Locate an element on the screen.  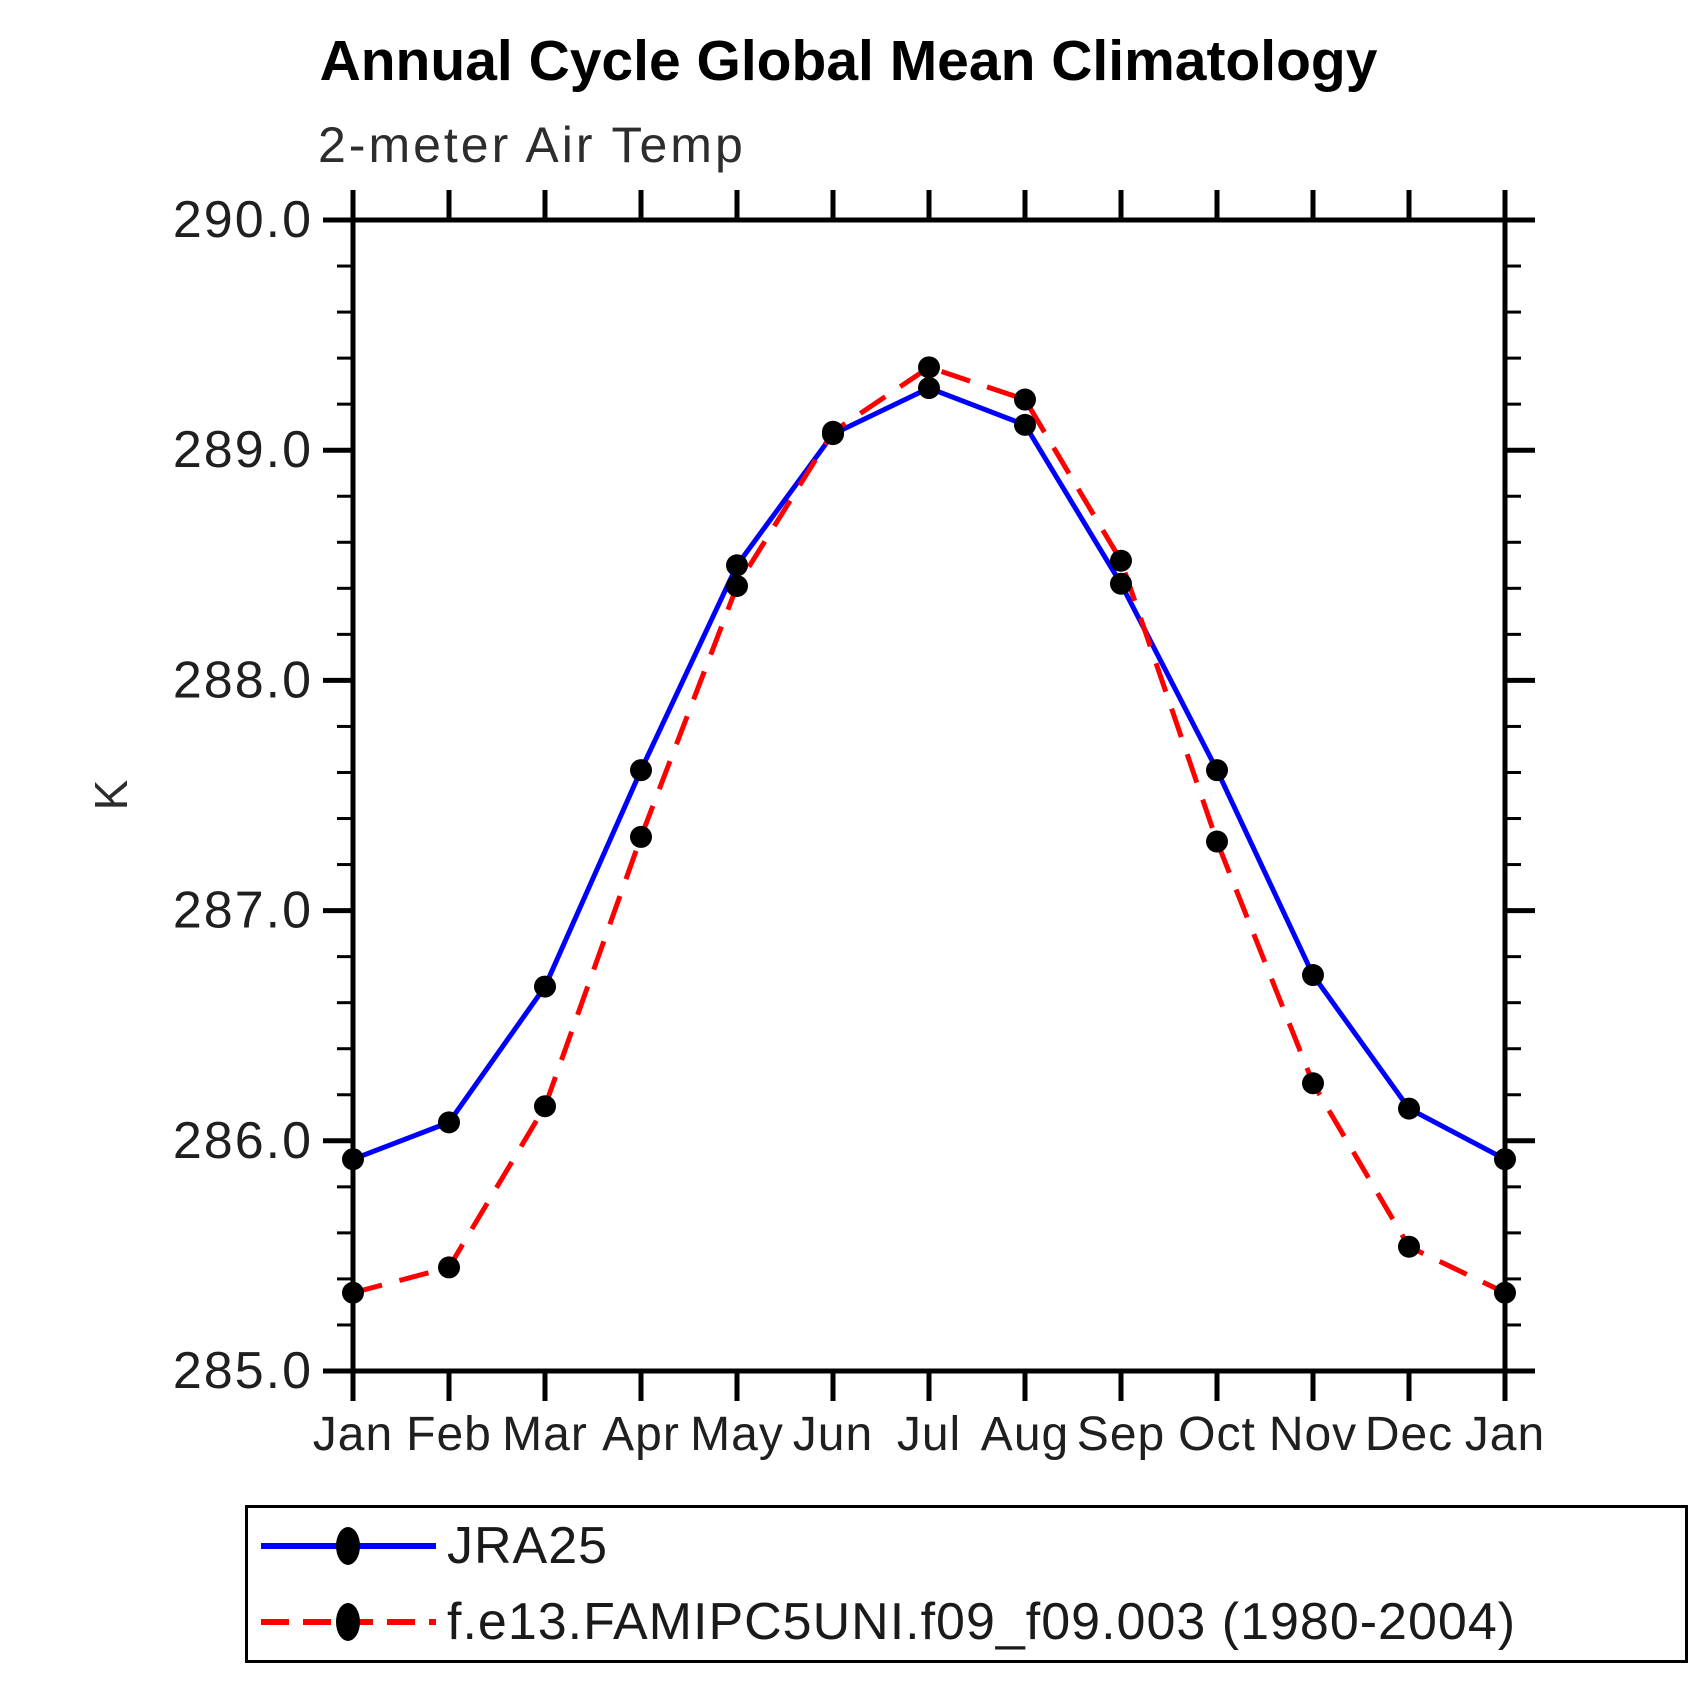
legend-swatch-dashed-line-icon is located at coordinates (348, 1622).